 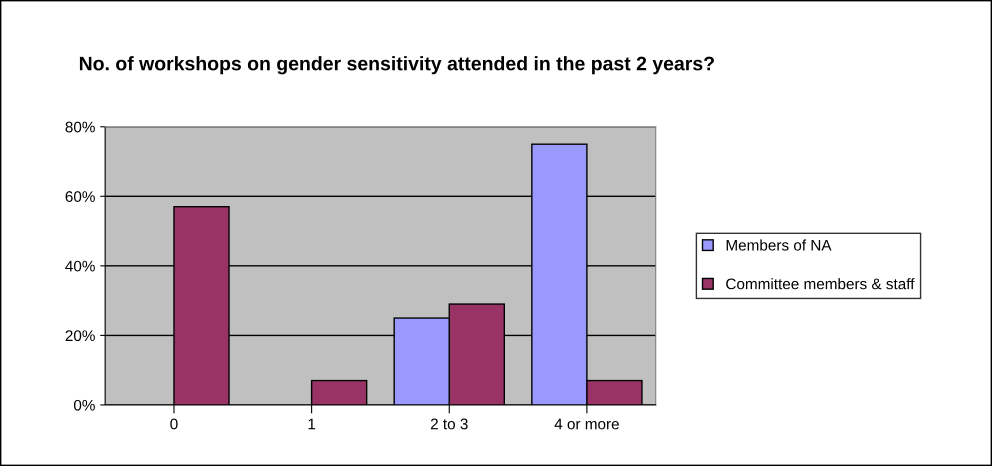 I want to click on x-tick-label: 4 or more, so click(x=586, y=424).